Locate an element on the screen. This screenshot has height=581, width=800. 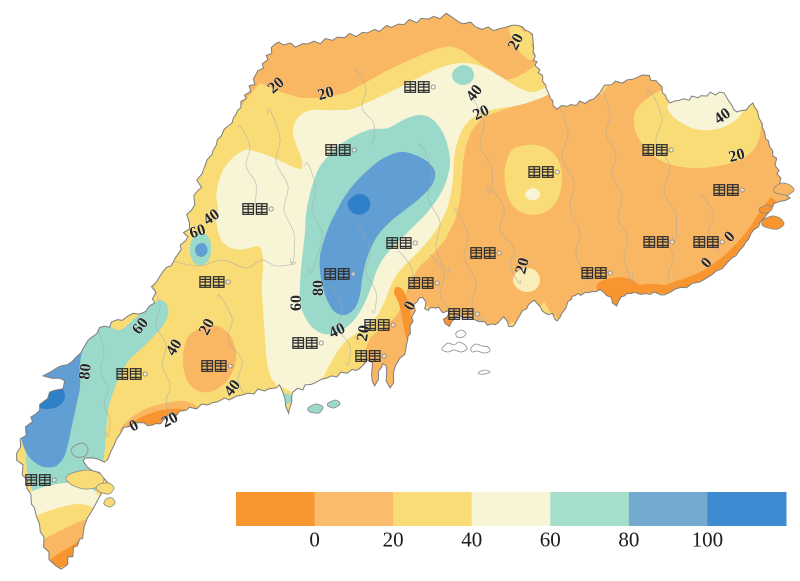
svg-text: 100 is located at coordinates (708, 540).